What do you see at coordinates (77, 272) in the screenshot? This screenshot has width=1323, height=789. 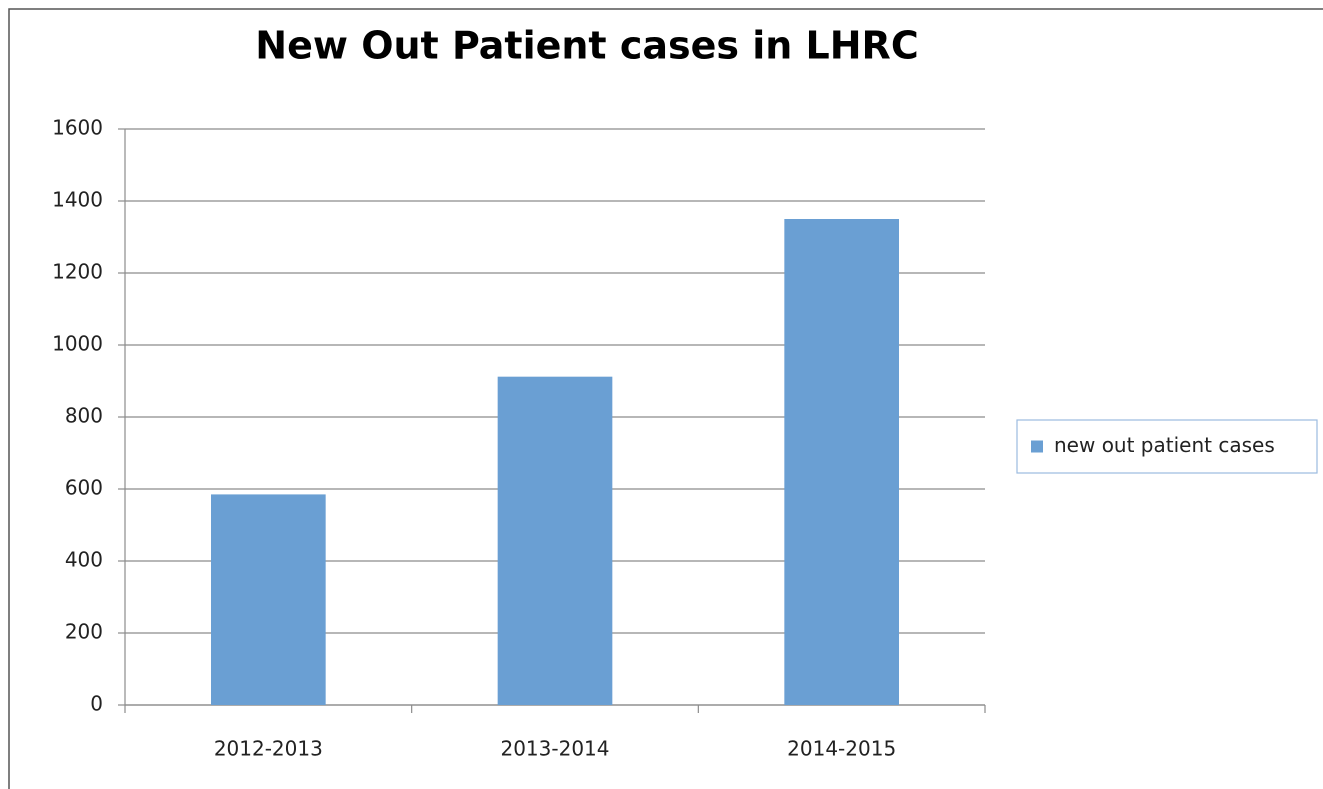 I see `y-tick-label: 1200` at bounding box center [77, 272].